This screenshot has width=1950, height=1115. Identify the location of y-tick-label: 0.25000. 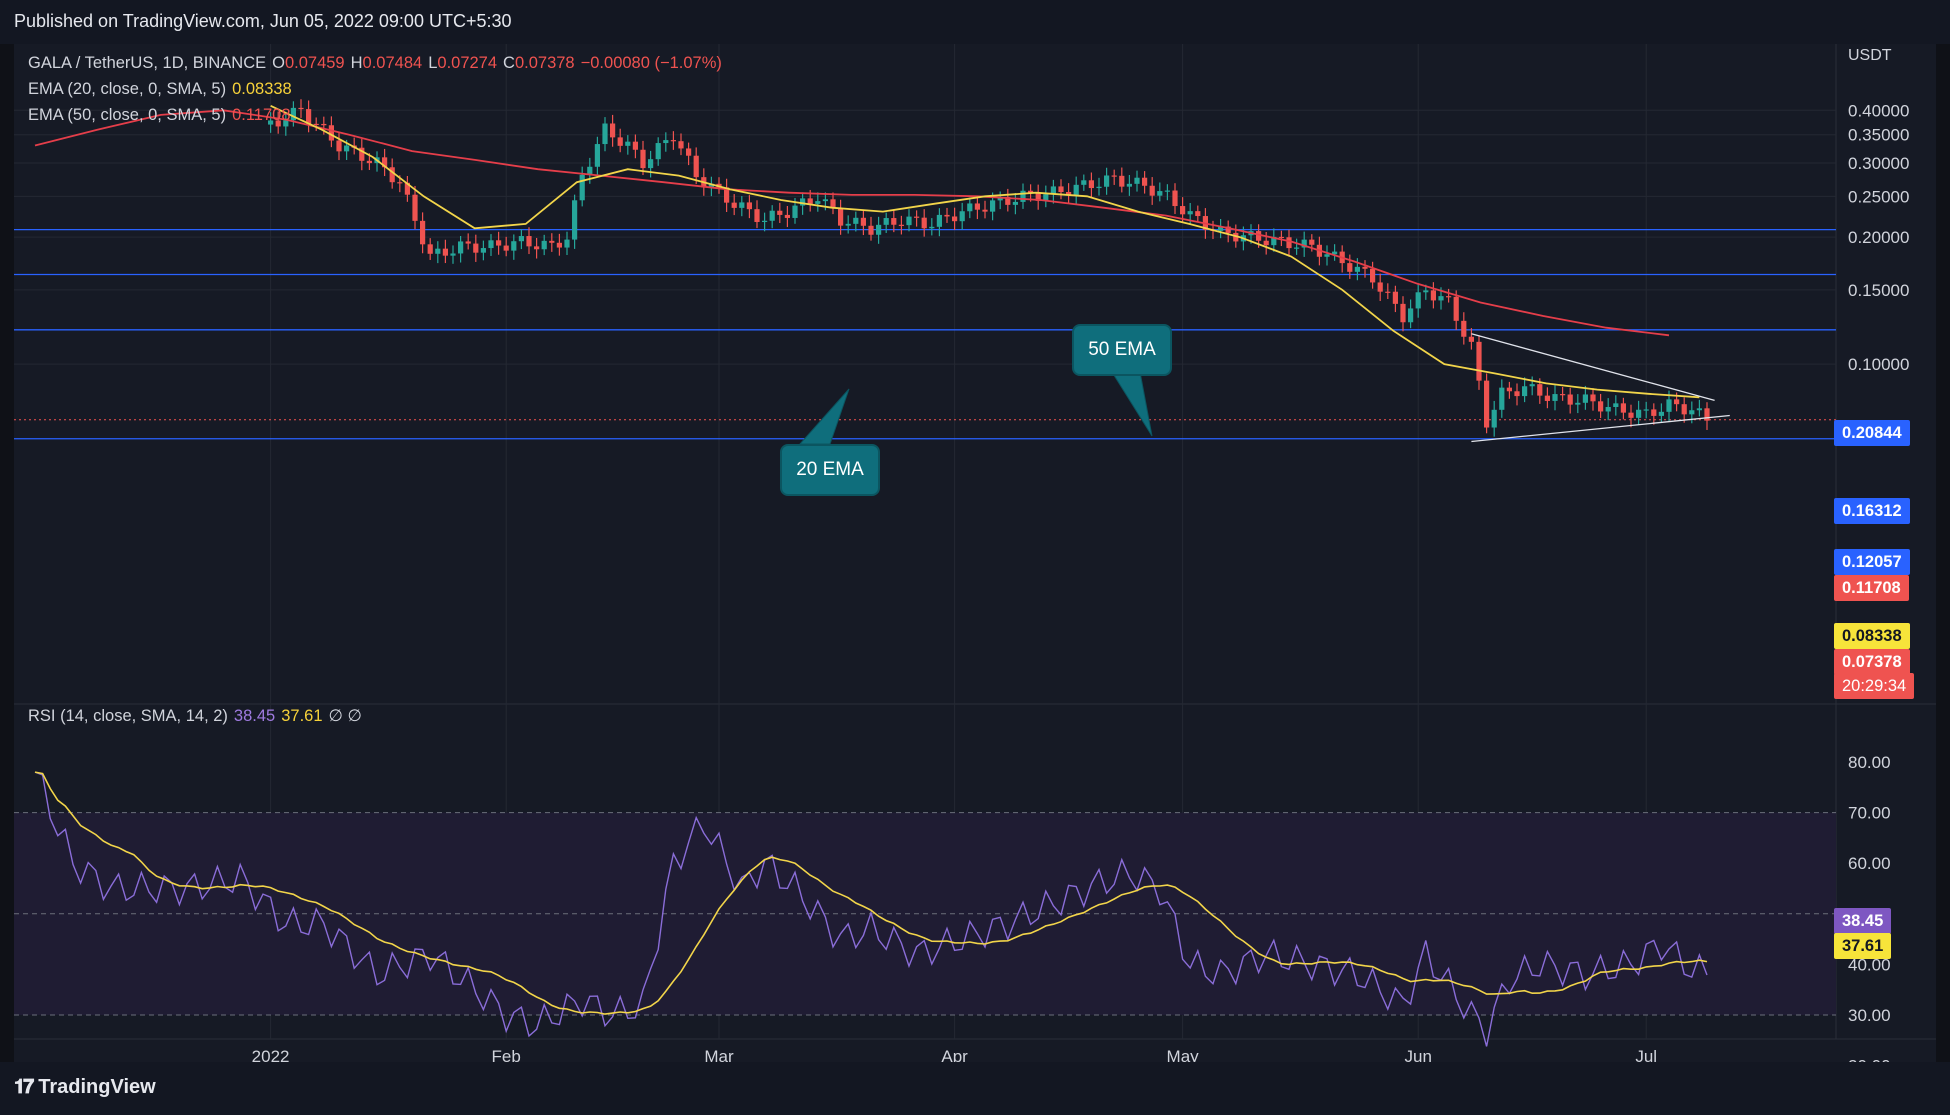
(1878, 196).